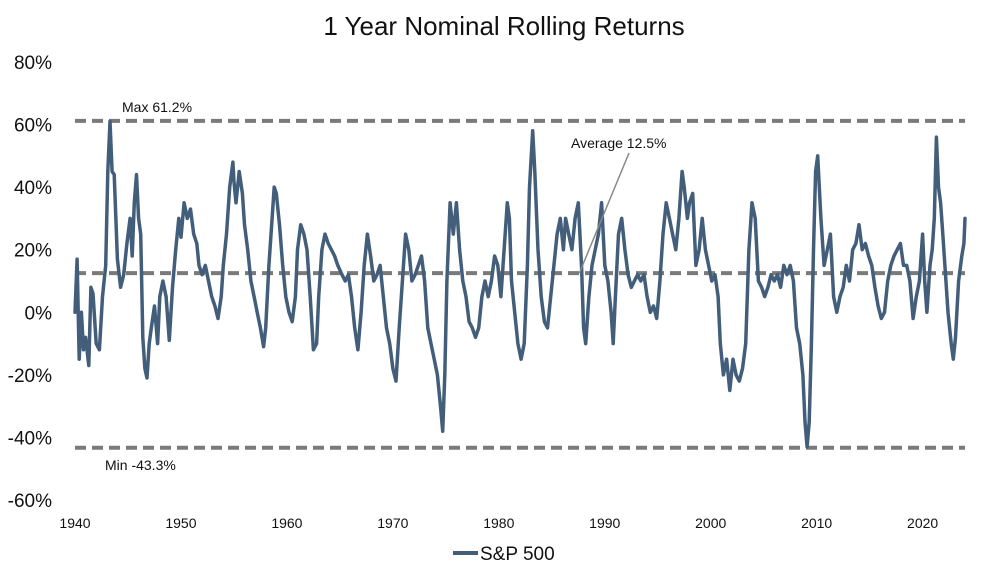  Describe the element at coordinates (74, 523) in the screenshot. I see `x-tick-label: 1940` at that location.